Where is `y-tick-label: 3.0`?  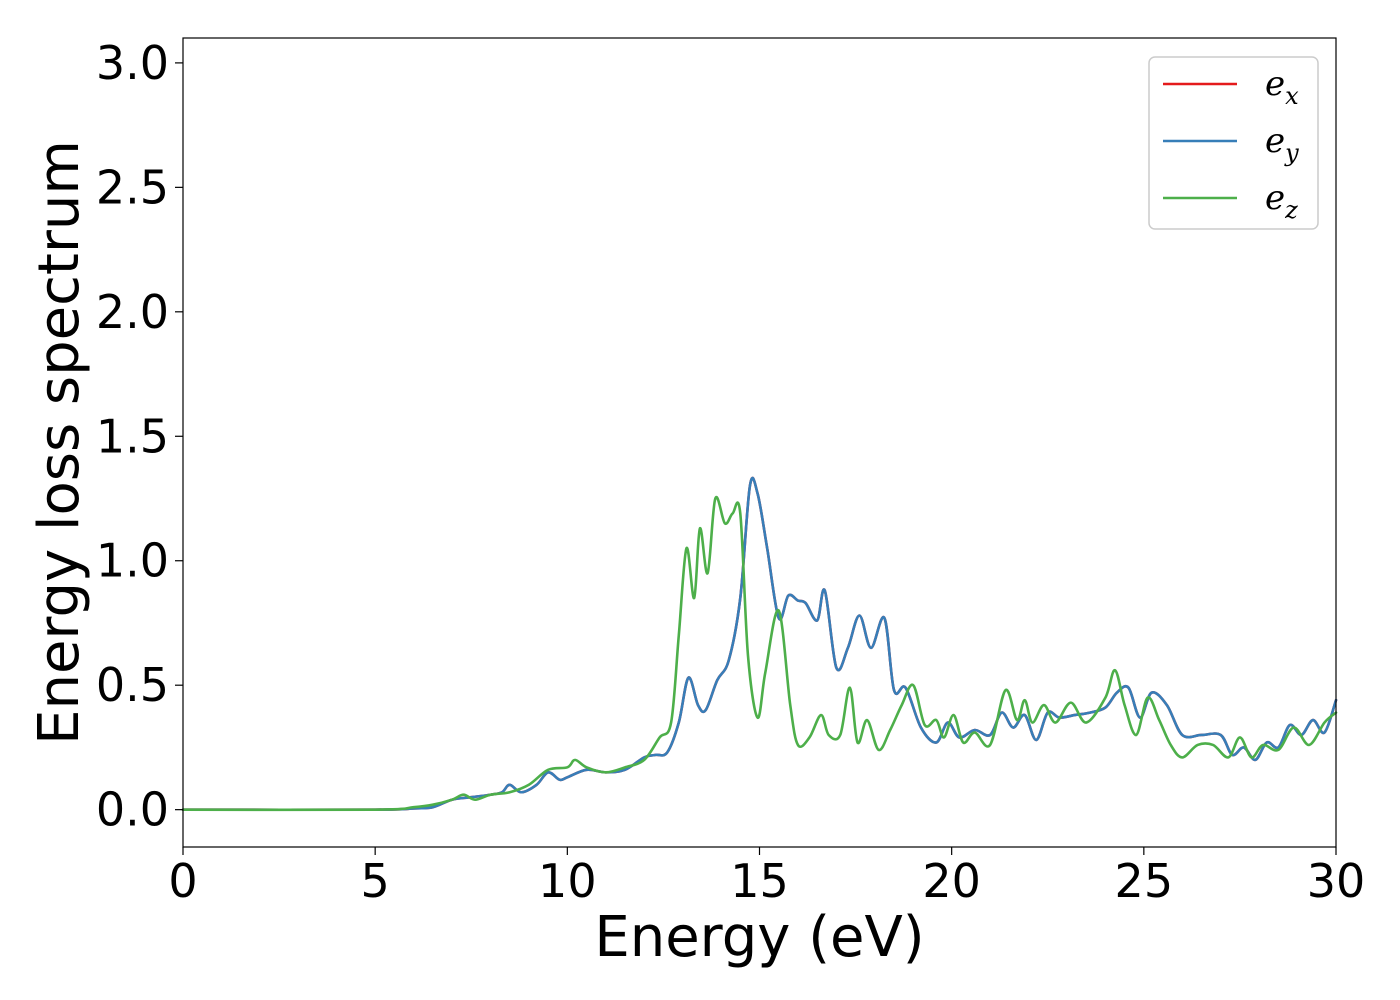
y-tick-label: 3.0 is located at coordinates (132, 63).